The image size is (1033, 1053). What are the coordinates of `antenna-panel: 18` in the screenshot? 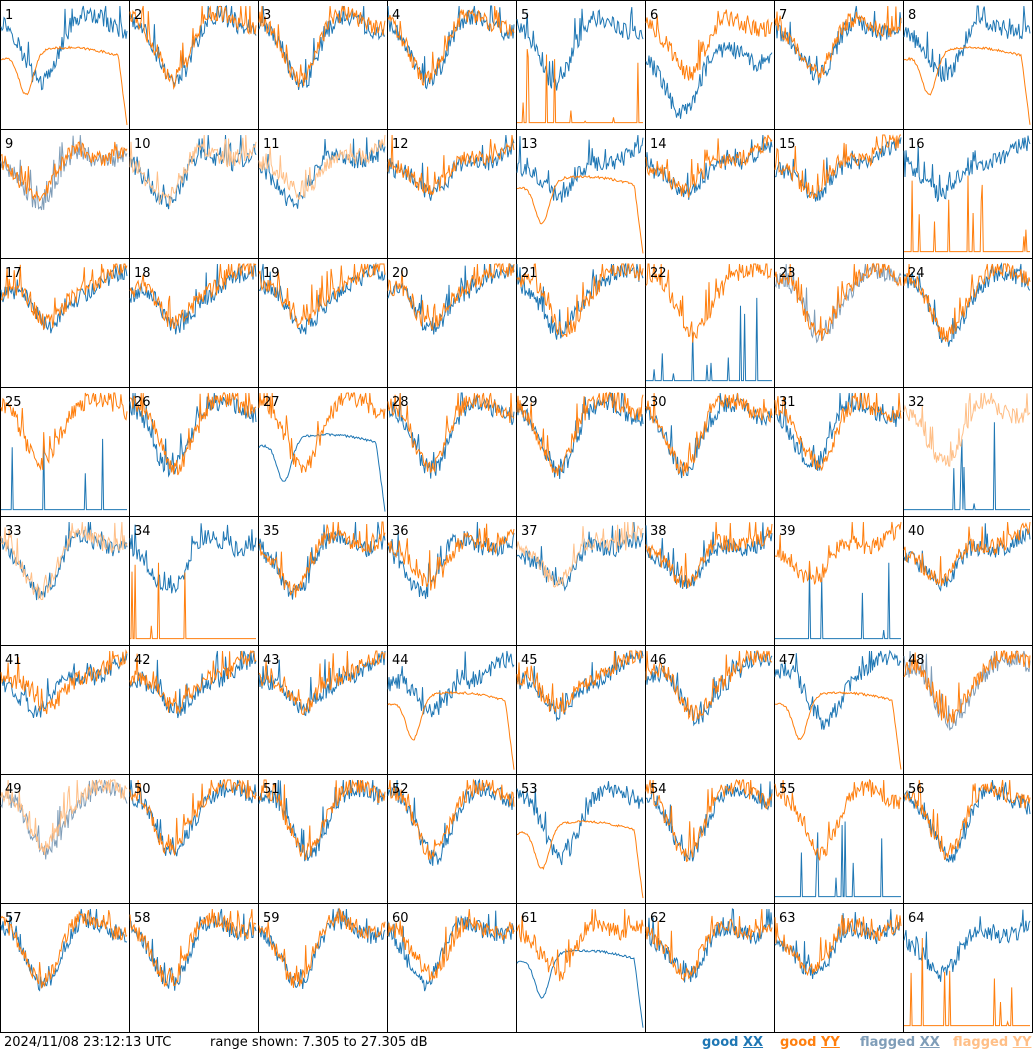 It's located at (194, 323).